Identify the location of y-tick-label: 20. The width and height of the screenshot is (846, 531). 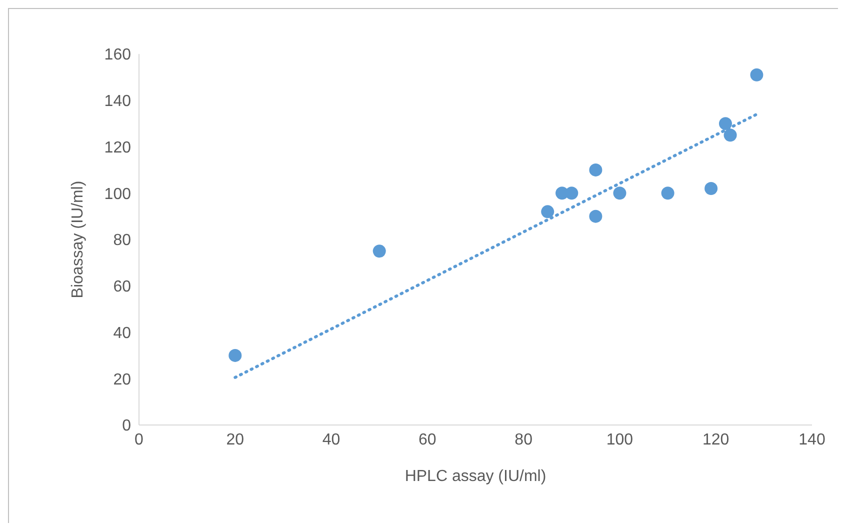
(122, 379).